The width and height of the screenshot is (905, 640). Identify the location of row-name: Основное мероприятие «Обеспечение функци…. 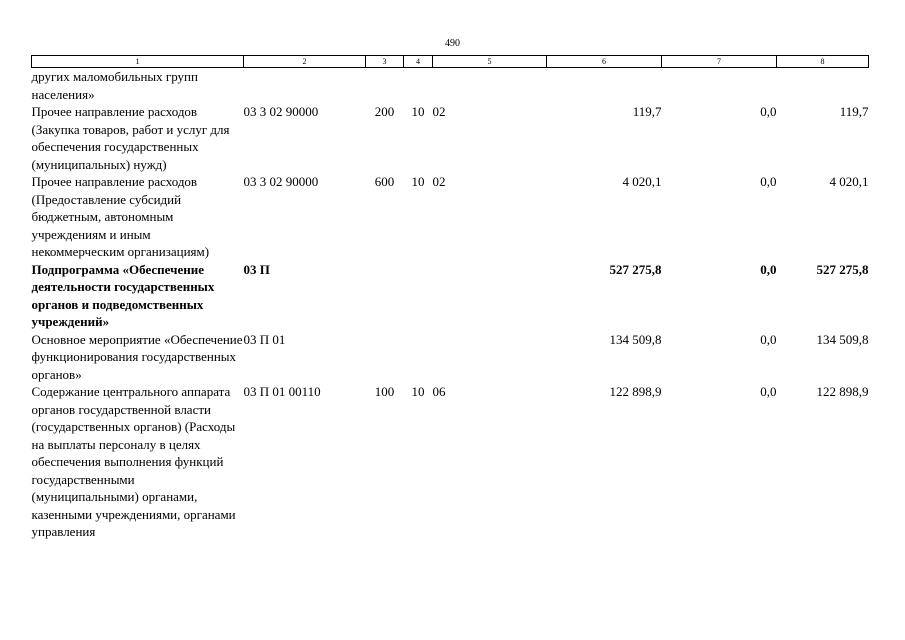
(137, 356).